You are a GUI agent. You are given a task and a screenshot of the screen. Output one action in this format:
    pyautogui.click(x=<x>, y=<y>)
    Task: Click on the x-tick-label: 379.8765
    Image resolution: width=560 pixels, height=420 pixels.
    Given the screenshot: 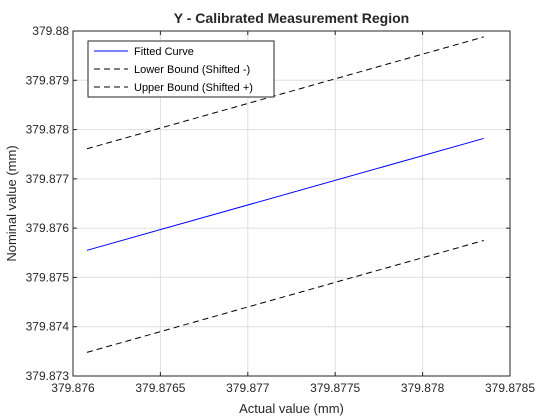 What is the action you would take?
    pyautogui.click(x=160, y=388)
    